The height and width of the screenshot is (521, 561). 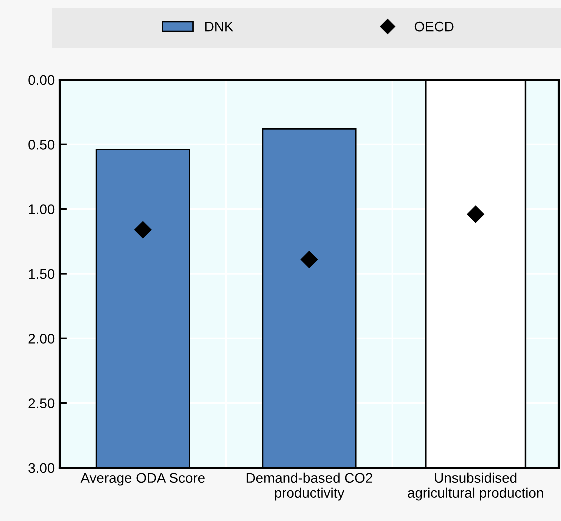 I want to click on y-tick-label: 1.50, so click(x=42, y=274).